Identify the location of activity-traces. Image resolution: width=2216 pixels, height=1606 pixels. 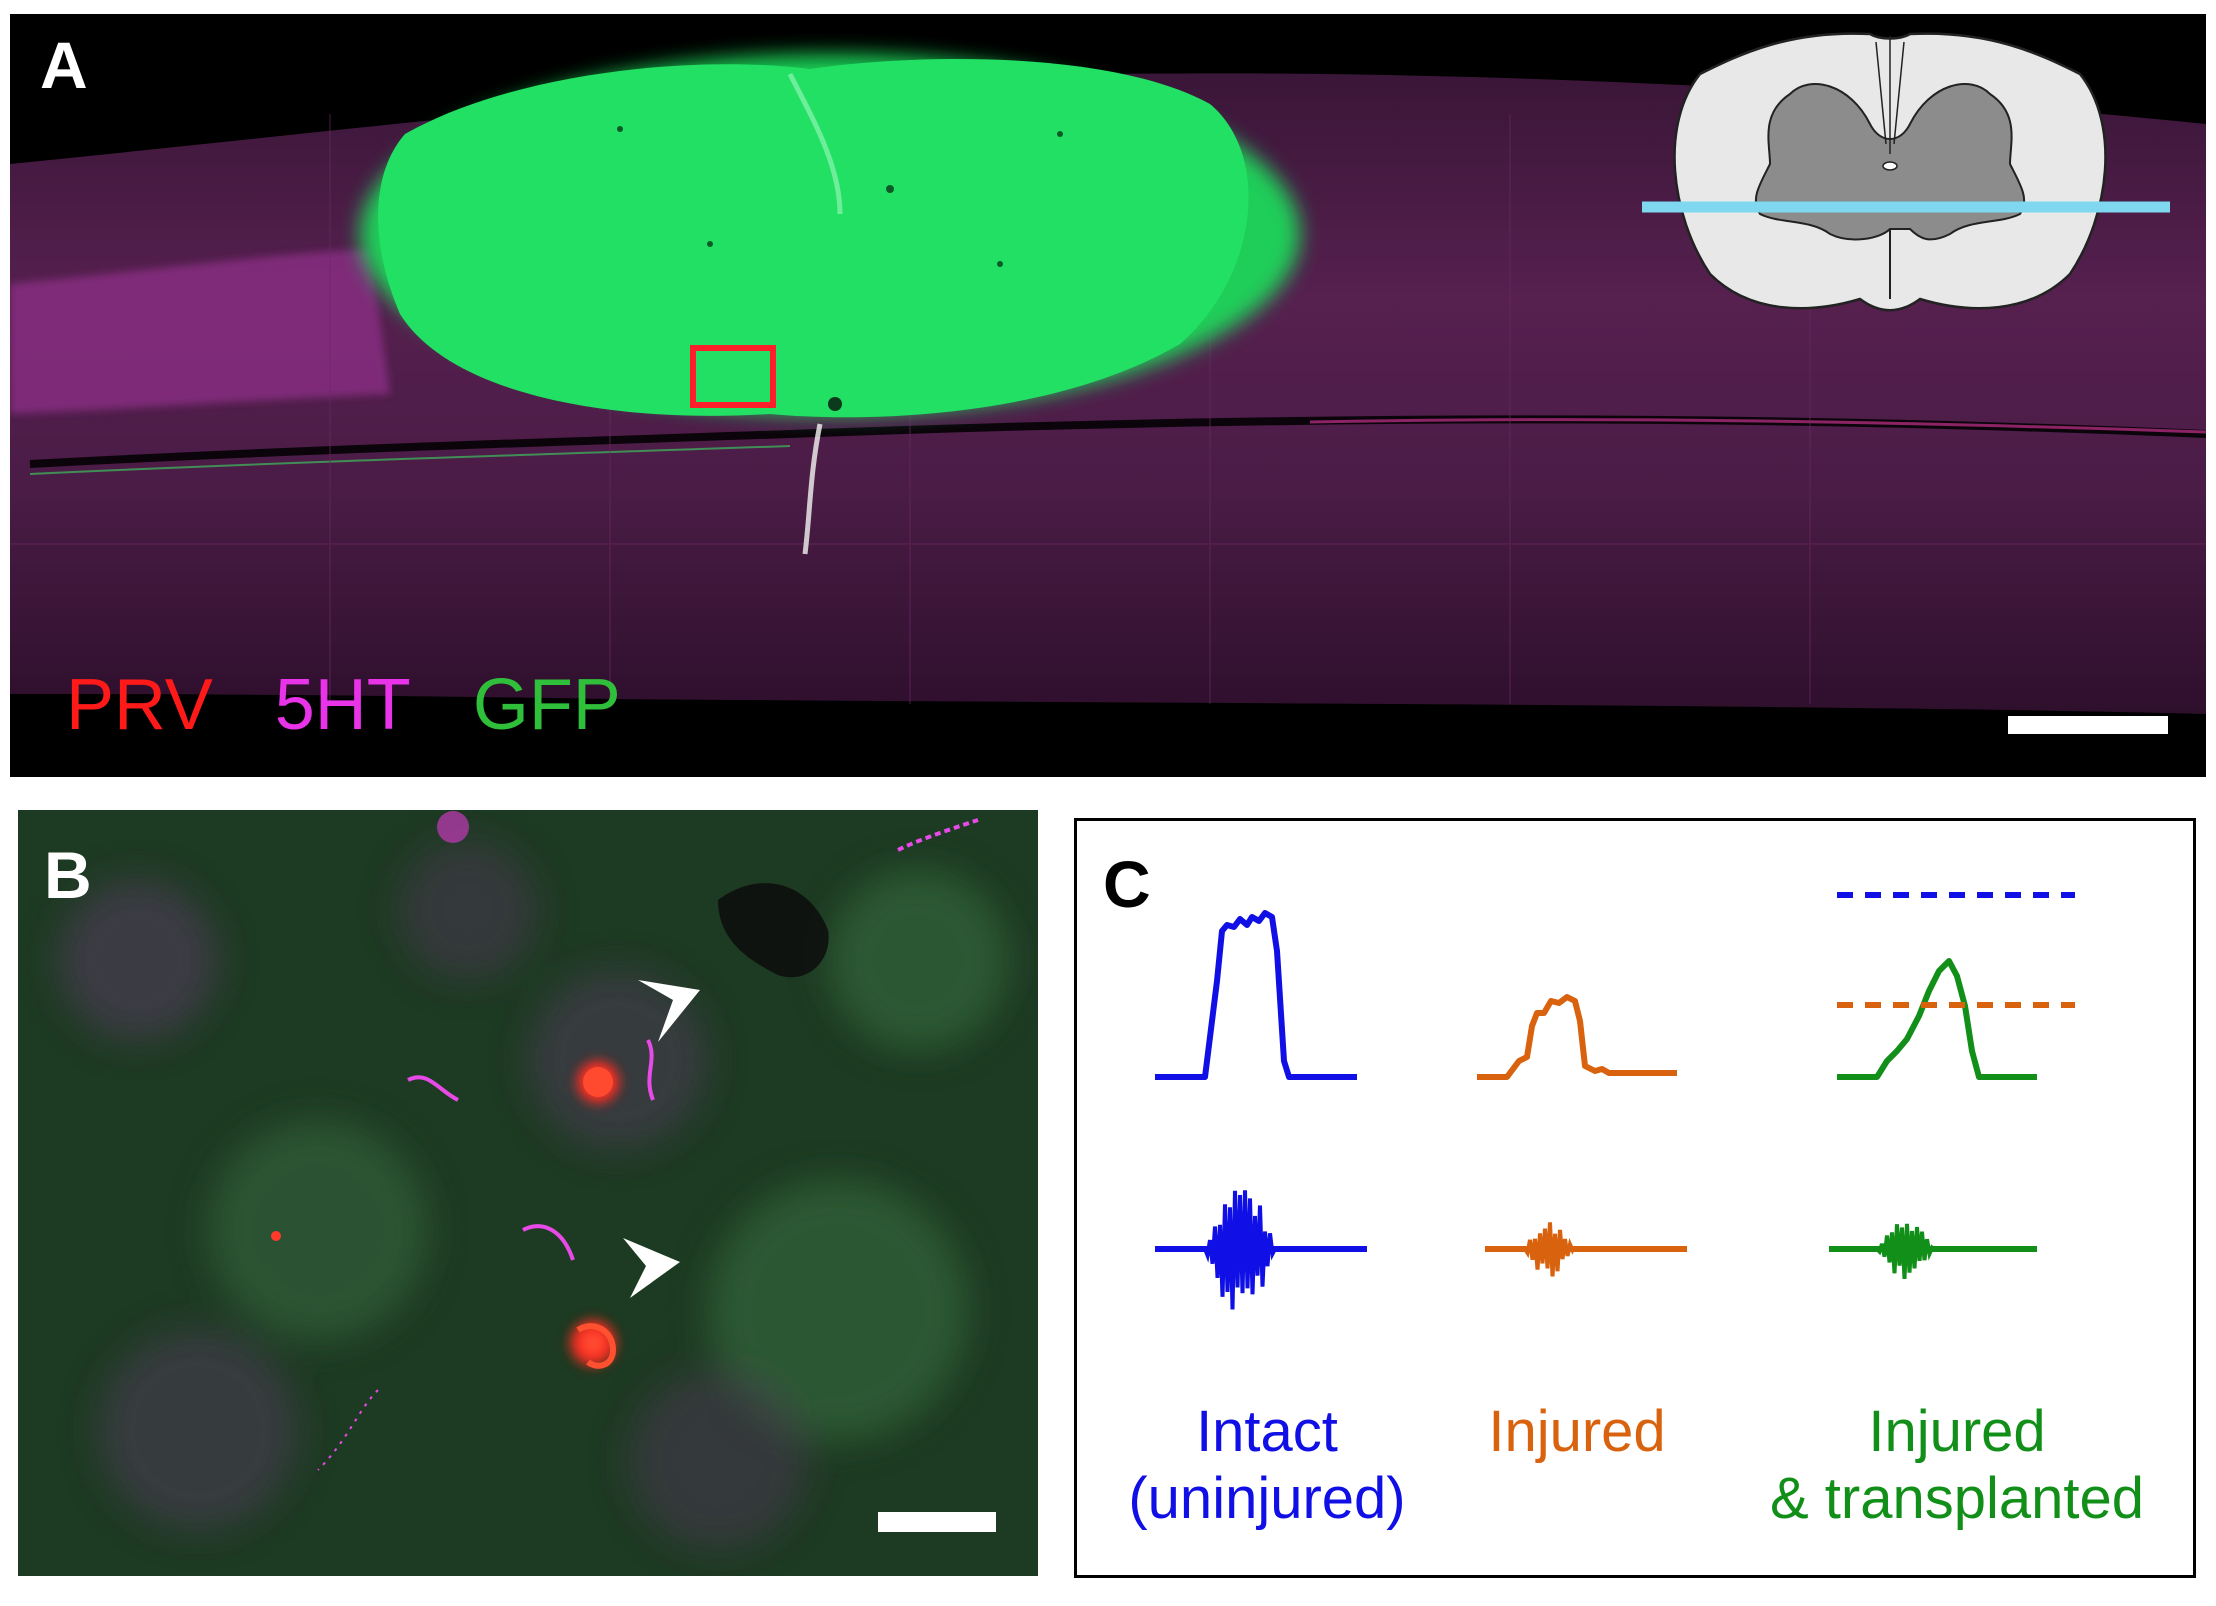
(1615, 1101).